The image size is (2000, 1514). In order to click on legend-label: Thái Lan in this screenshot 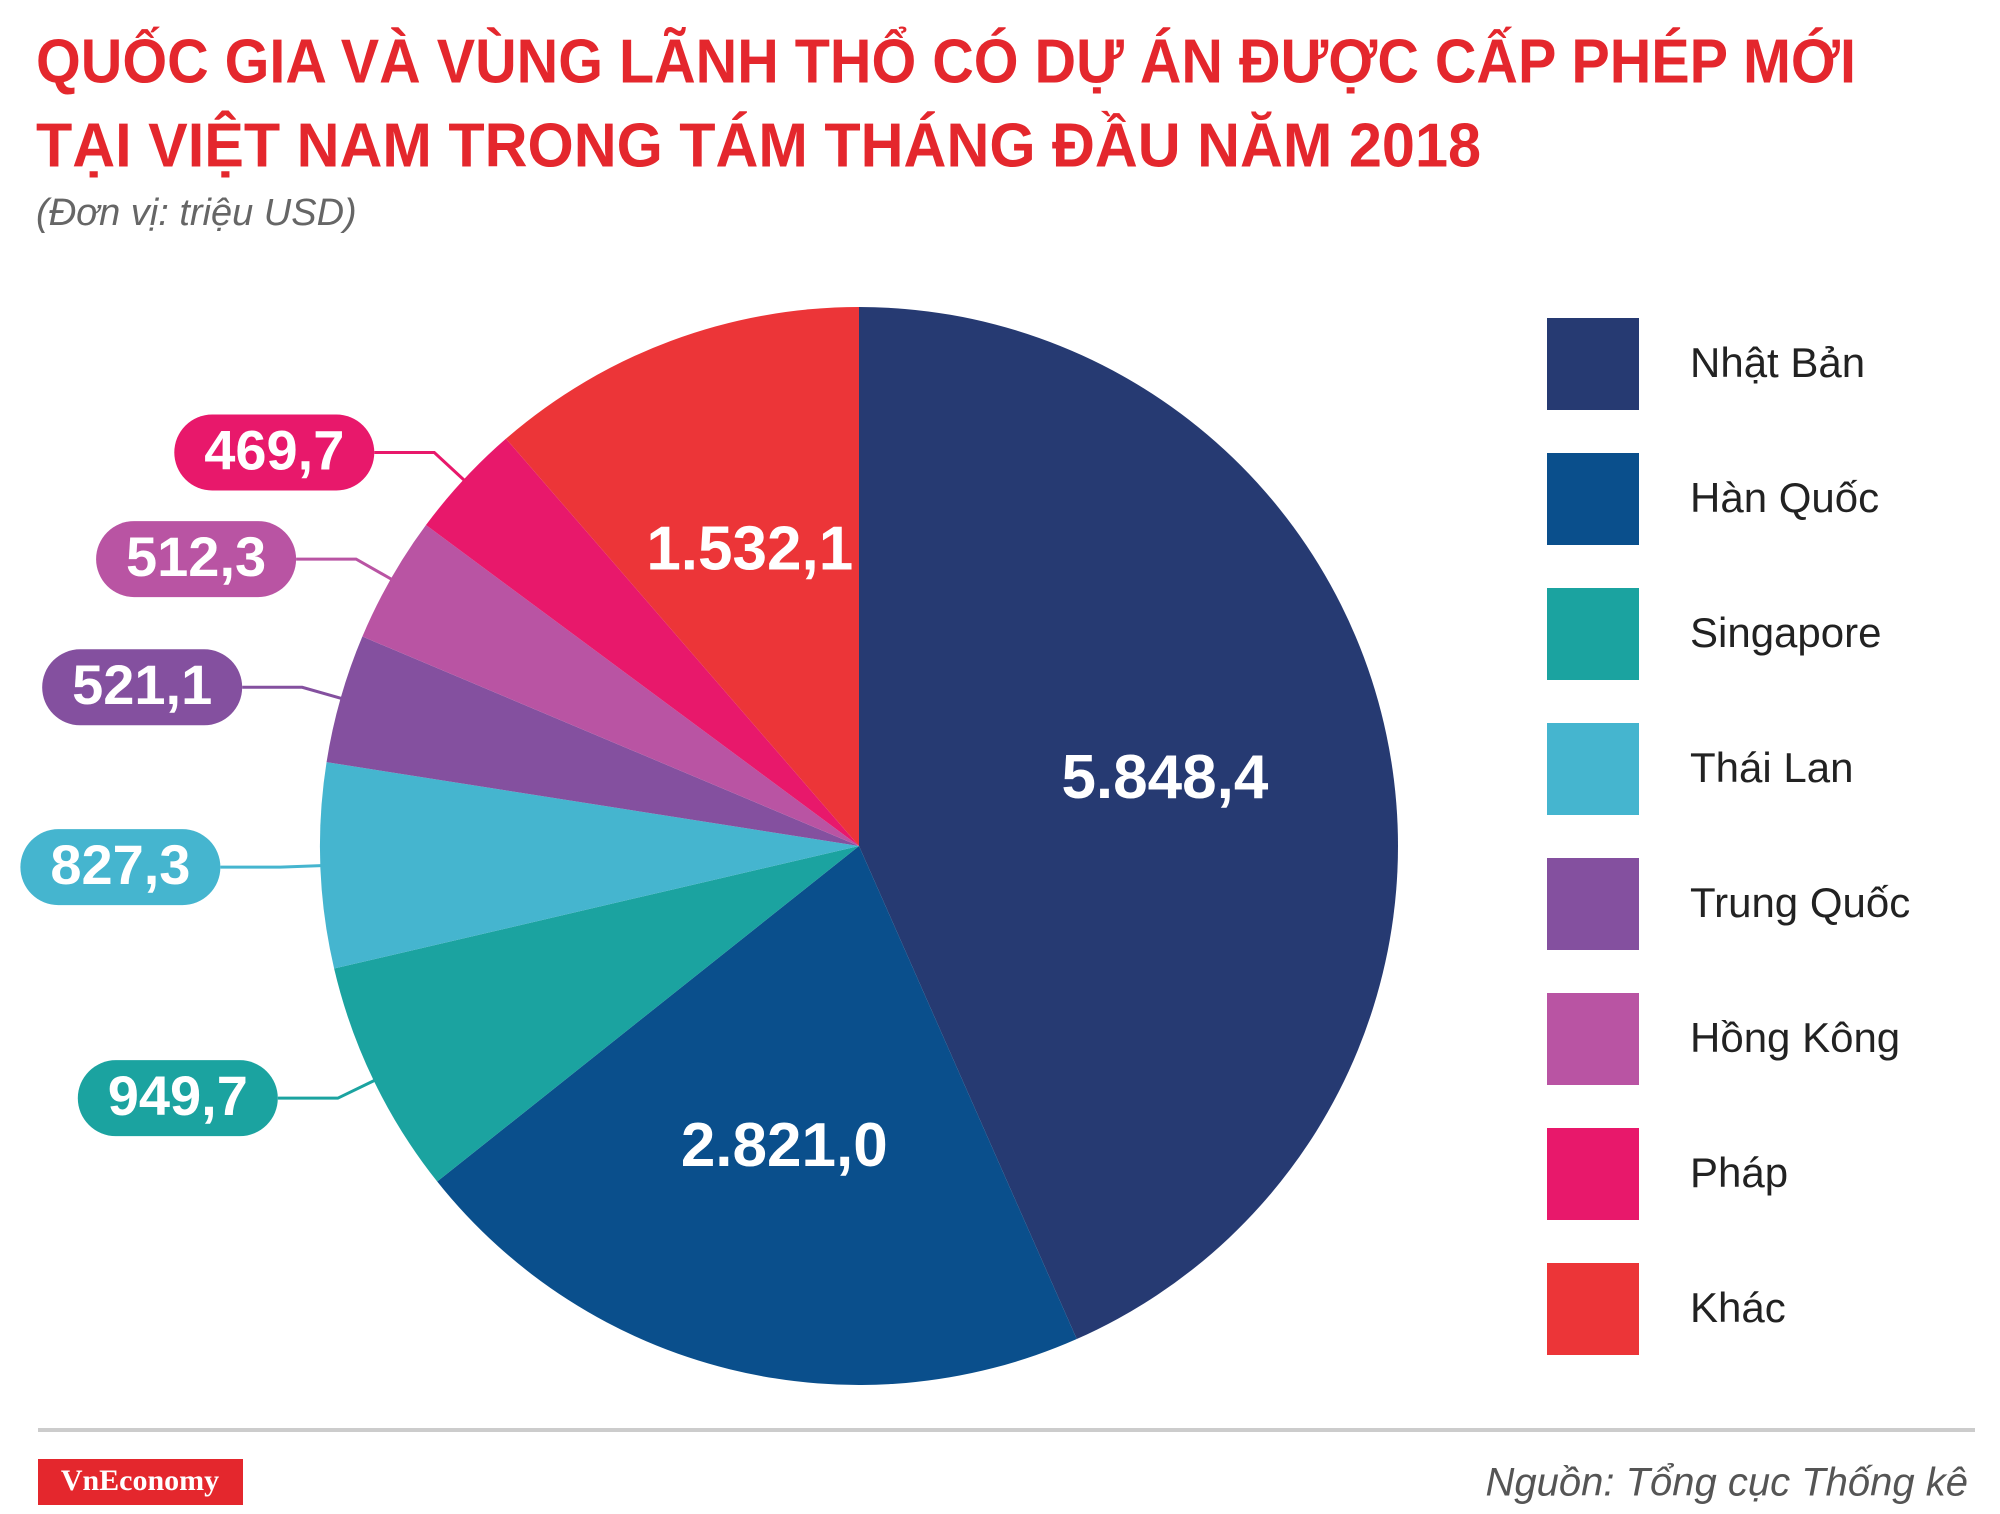, I will do `click(1771, 767)`.